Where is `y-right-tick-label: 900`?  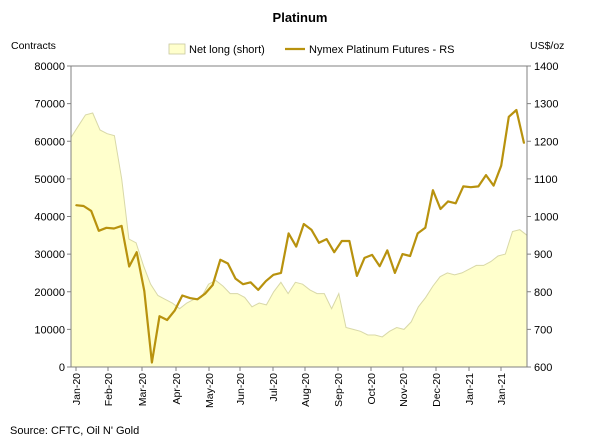
y-right-tick-label: 900 is located at coordinates (543, 255).